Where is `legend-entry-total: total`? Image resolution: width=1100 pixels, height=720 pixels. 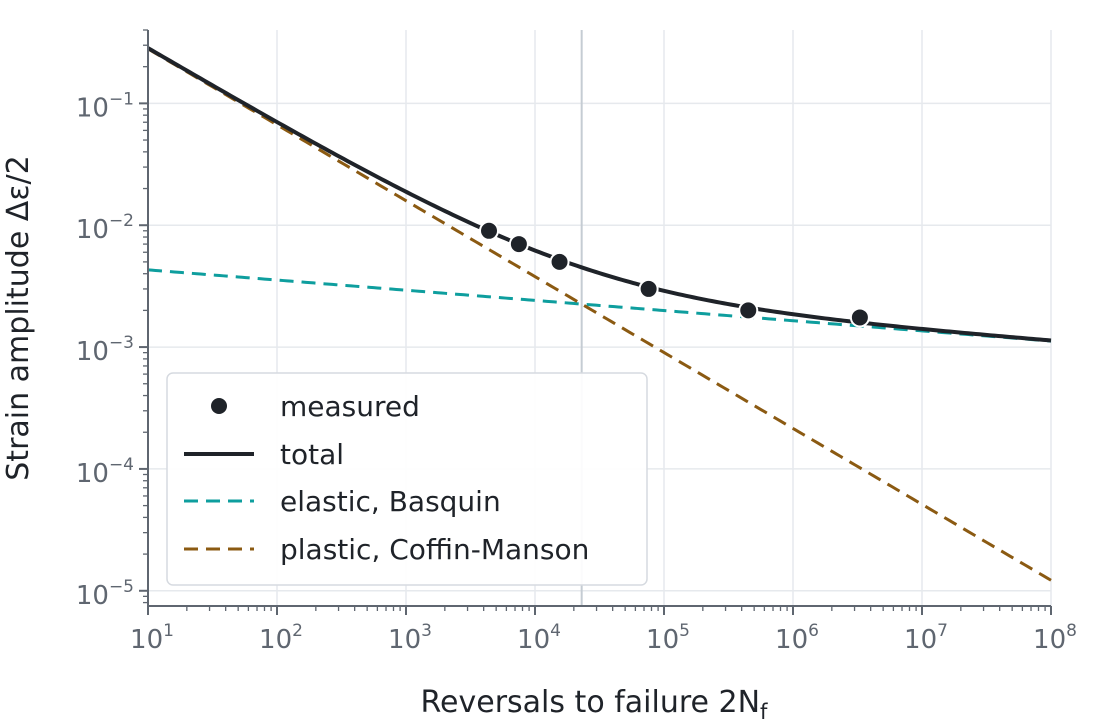
legend-entry-total: total is located at coordinates (264, 454).